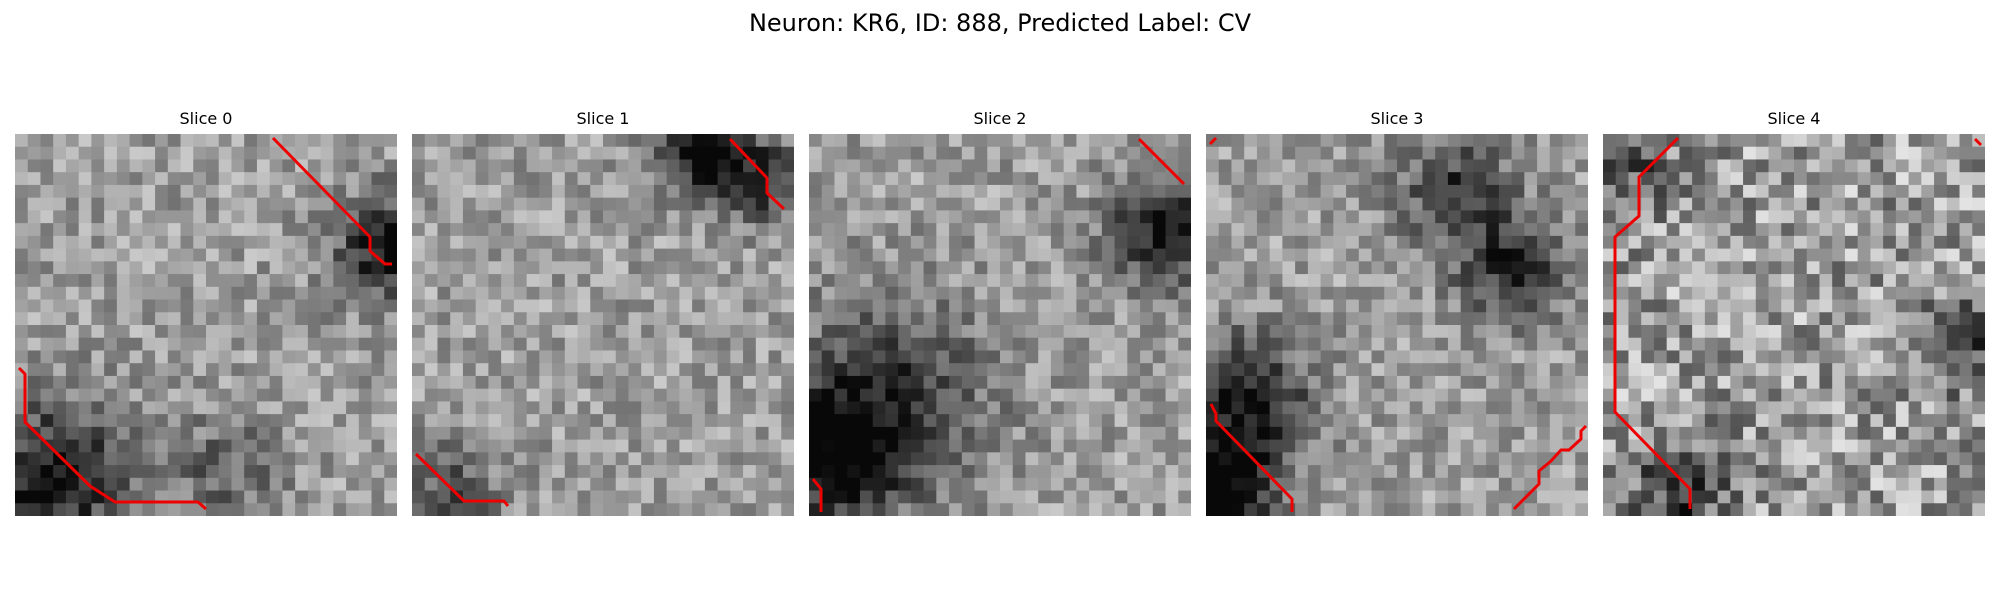 Image resolution: width=2000 pixels, height=600 pixels. Describe the element at coordinates (462, 479) in the screenshot. I see `slice-1-contour-bottom-left` at that location.